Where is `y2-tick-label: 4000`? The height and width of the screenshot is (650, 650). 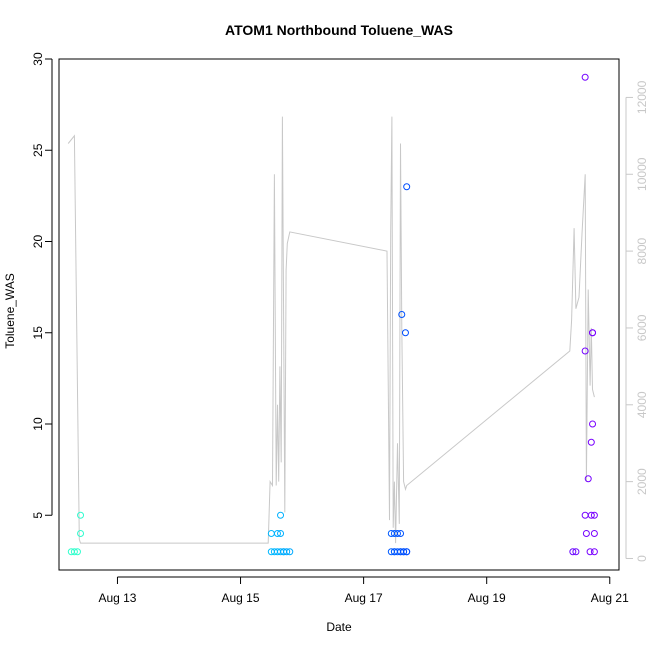
y2-tick-label: 4000 is located at coordinates (642, 404).